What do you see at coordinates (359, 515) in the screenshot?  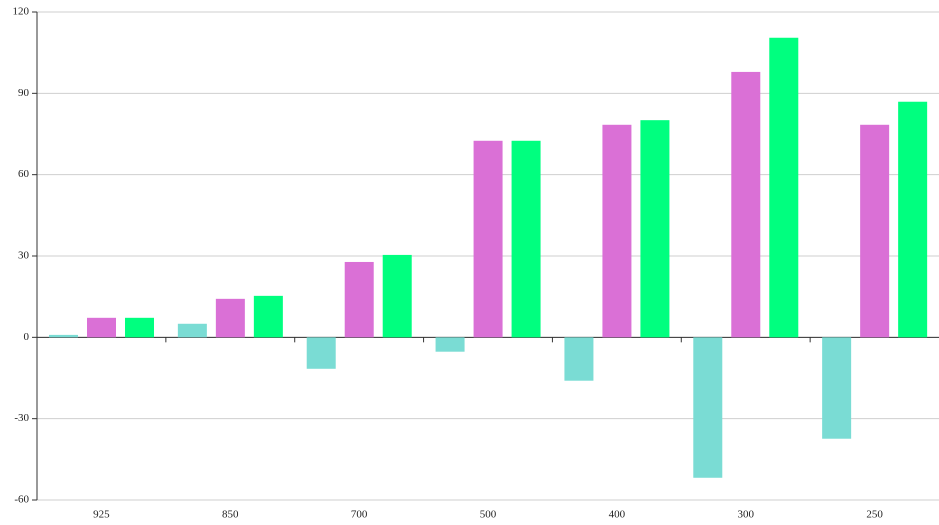 I see `x-tick-label: 700` at bounding box center [359, 515].